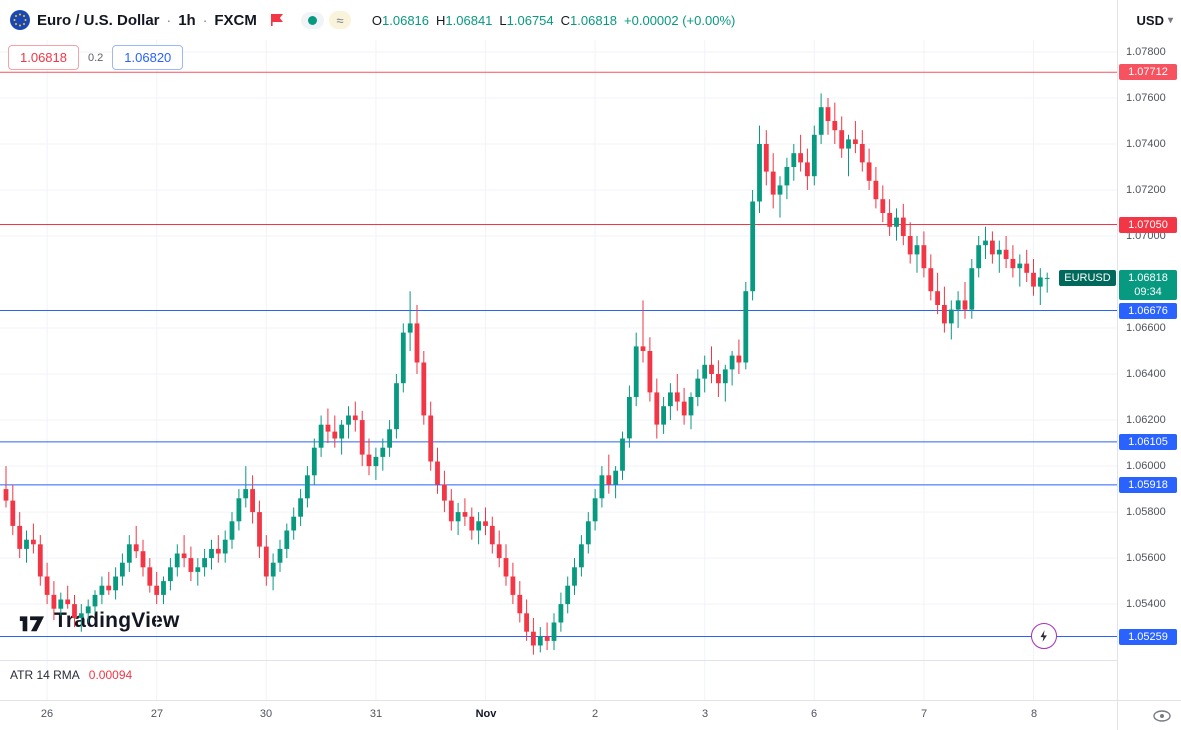  I want to click on watermark-text: TradingView, so click(117, 620).